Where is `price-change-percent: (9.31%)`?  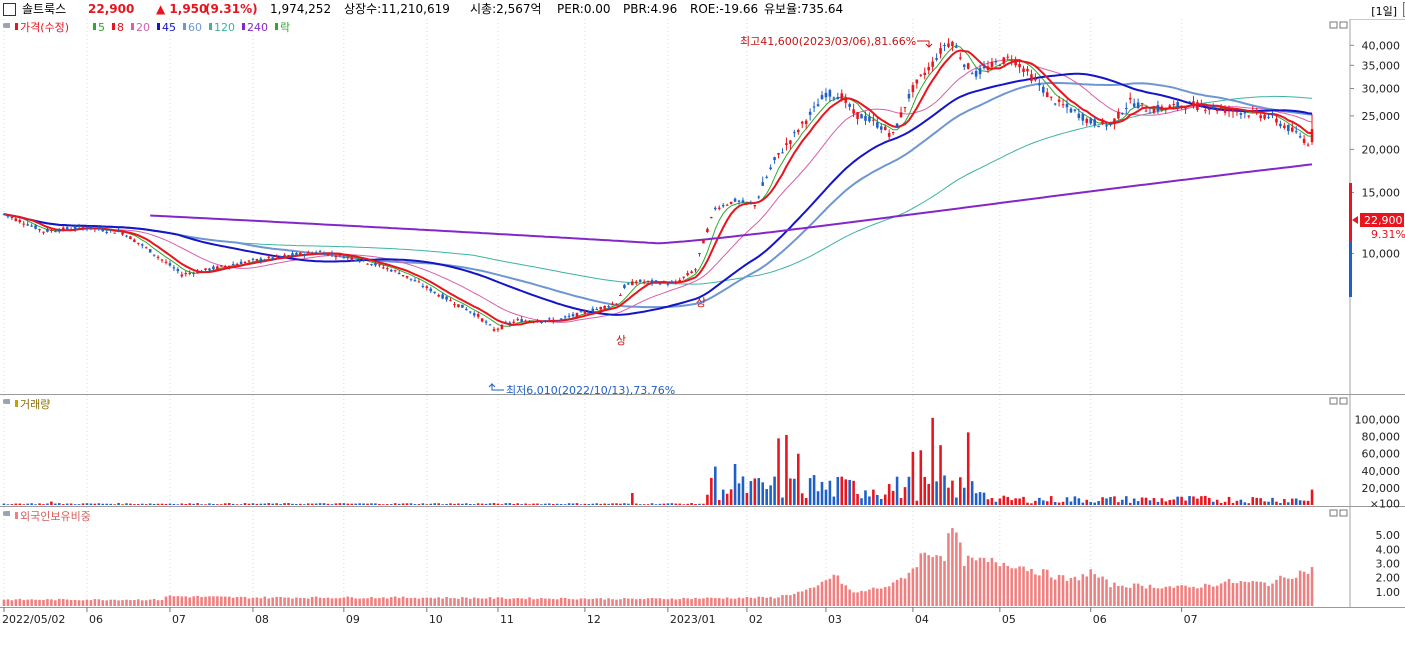
price-change-percent: (9.31%) is located at coordinates (231, 9).